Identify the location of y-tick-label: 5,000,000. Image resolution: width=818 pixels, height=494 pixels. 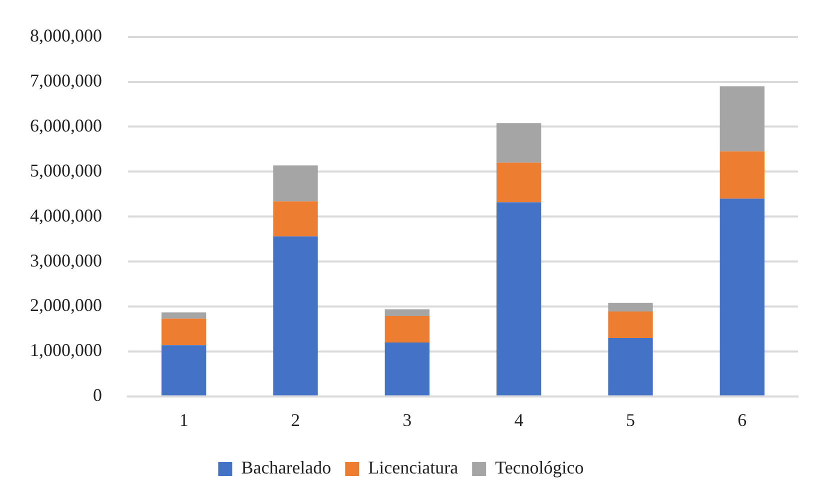
(66, 170).